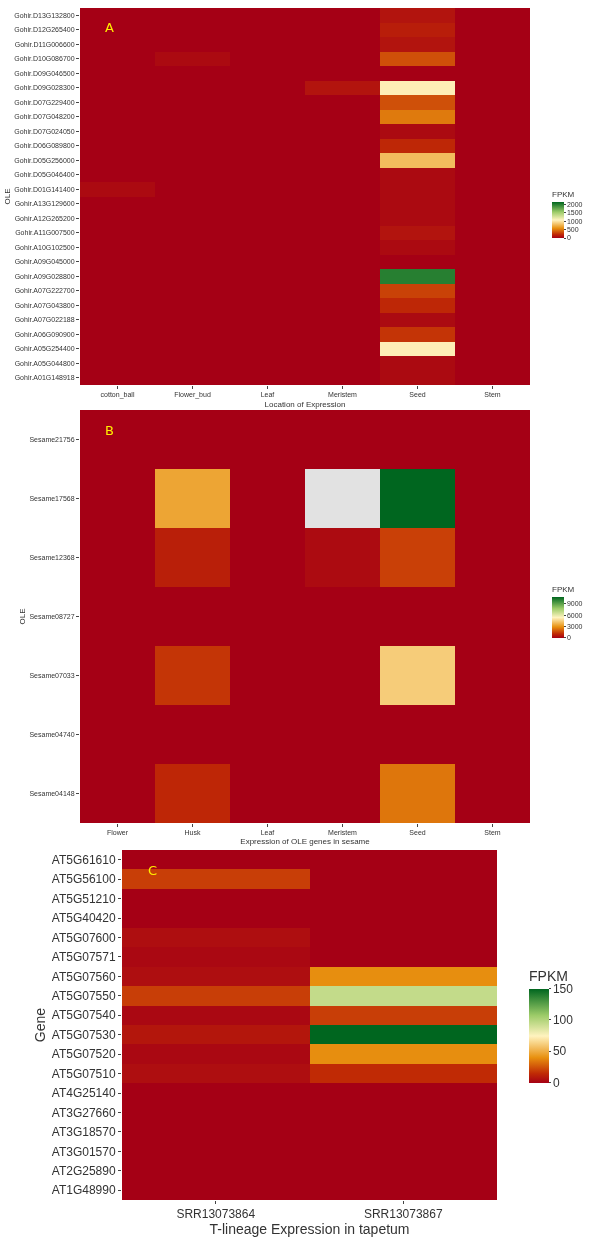 Image resolution: width=604 pixels, height=1256 pixels. What do you see at coordinates (83, 1093) in the screenshot?
I see `y-tick-label: AT4G25140` at bounding box center [83, 1093].